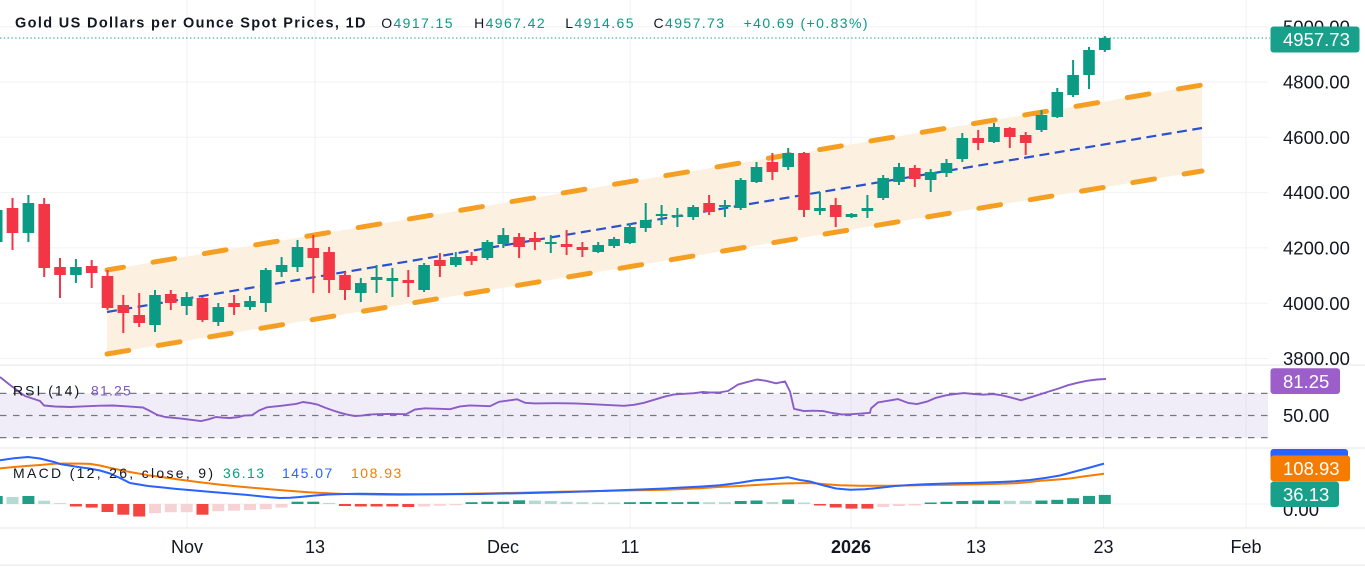  I want to click on svg-text: 3800.00, so click(1316, 358).